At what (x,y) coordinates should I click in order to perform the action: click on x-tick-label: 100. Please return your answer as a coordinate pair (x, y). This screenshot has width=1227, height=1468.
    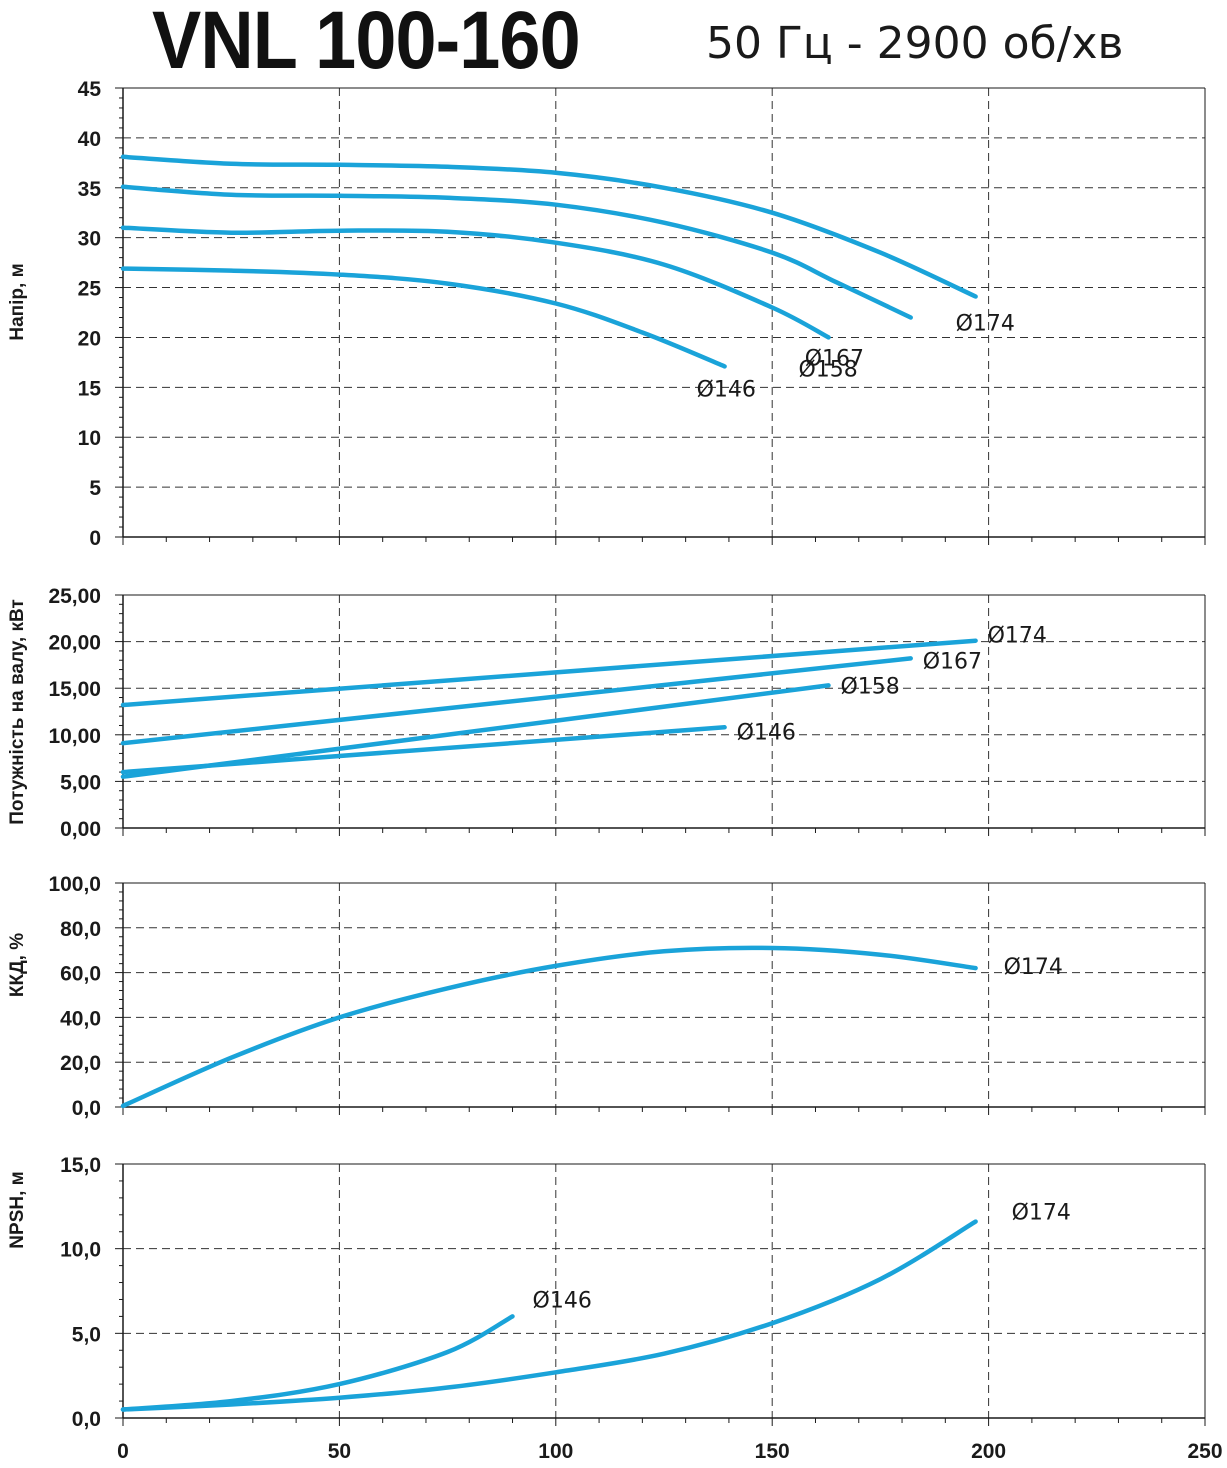
    Looking at the image, I should click on (555, 1451).